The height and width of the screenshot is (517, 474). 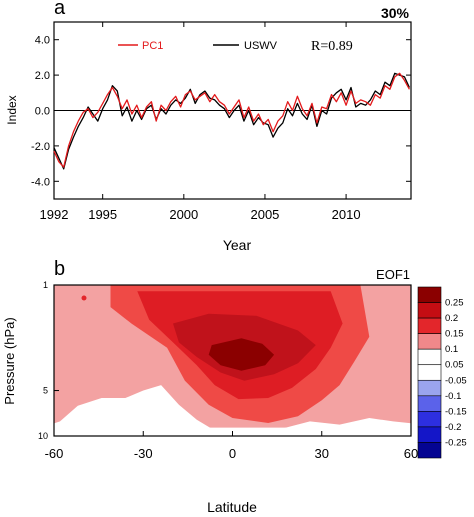 I want to click on x-tick-label: 2010, so click(x=346, y=214).